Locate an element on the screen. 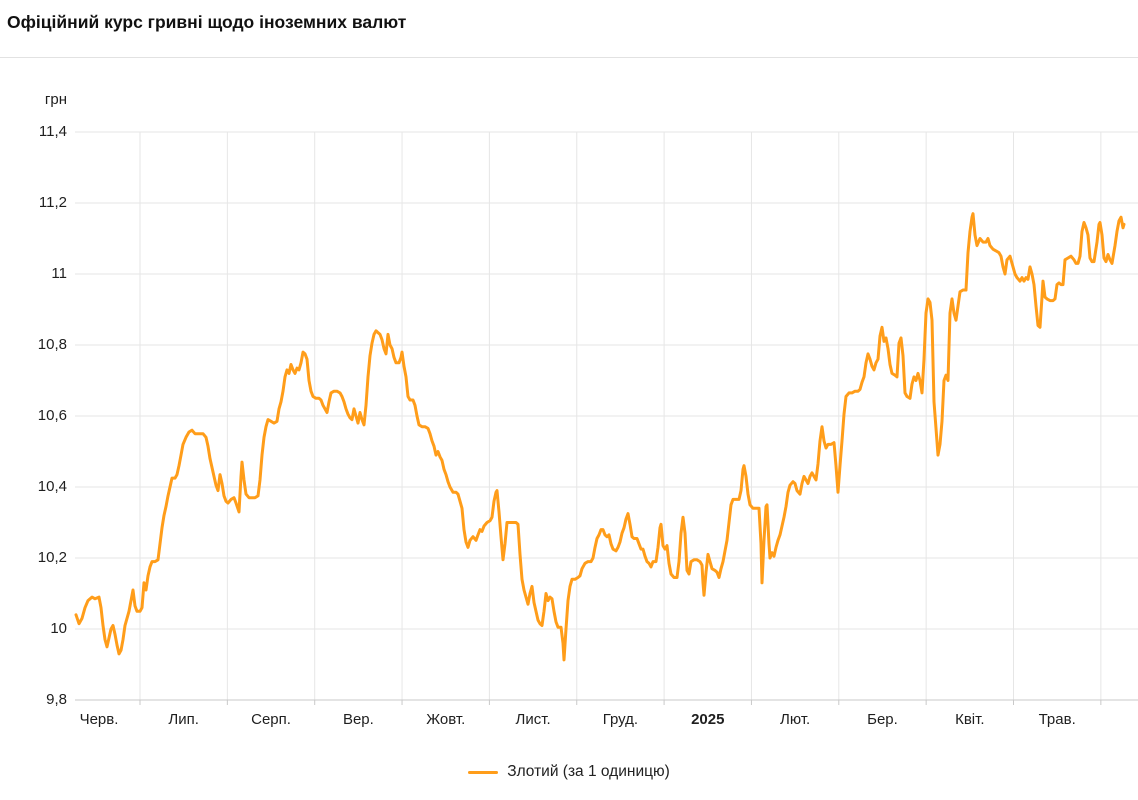 Image resolution: width=1138 pixels, height=800 pixels. legend-label: Злотий (за 1 одиницю) is located at coordinates (588, 771).